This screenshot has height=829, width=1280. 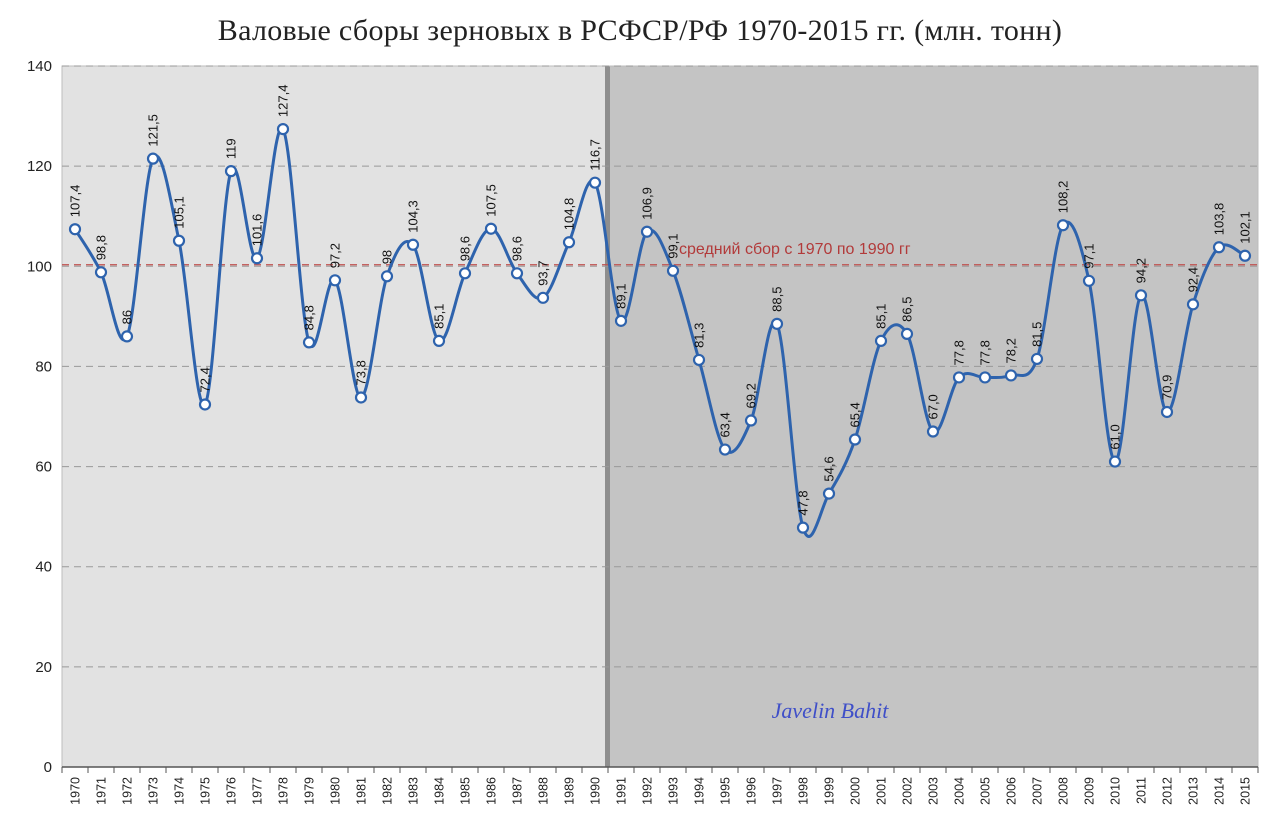 What do you see at coordinates (43, 667) in the screenshot?
I see `y-tick-label: 20` at bounding box center [43, 667].